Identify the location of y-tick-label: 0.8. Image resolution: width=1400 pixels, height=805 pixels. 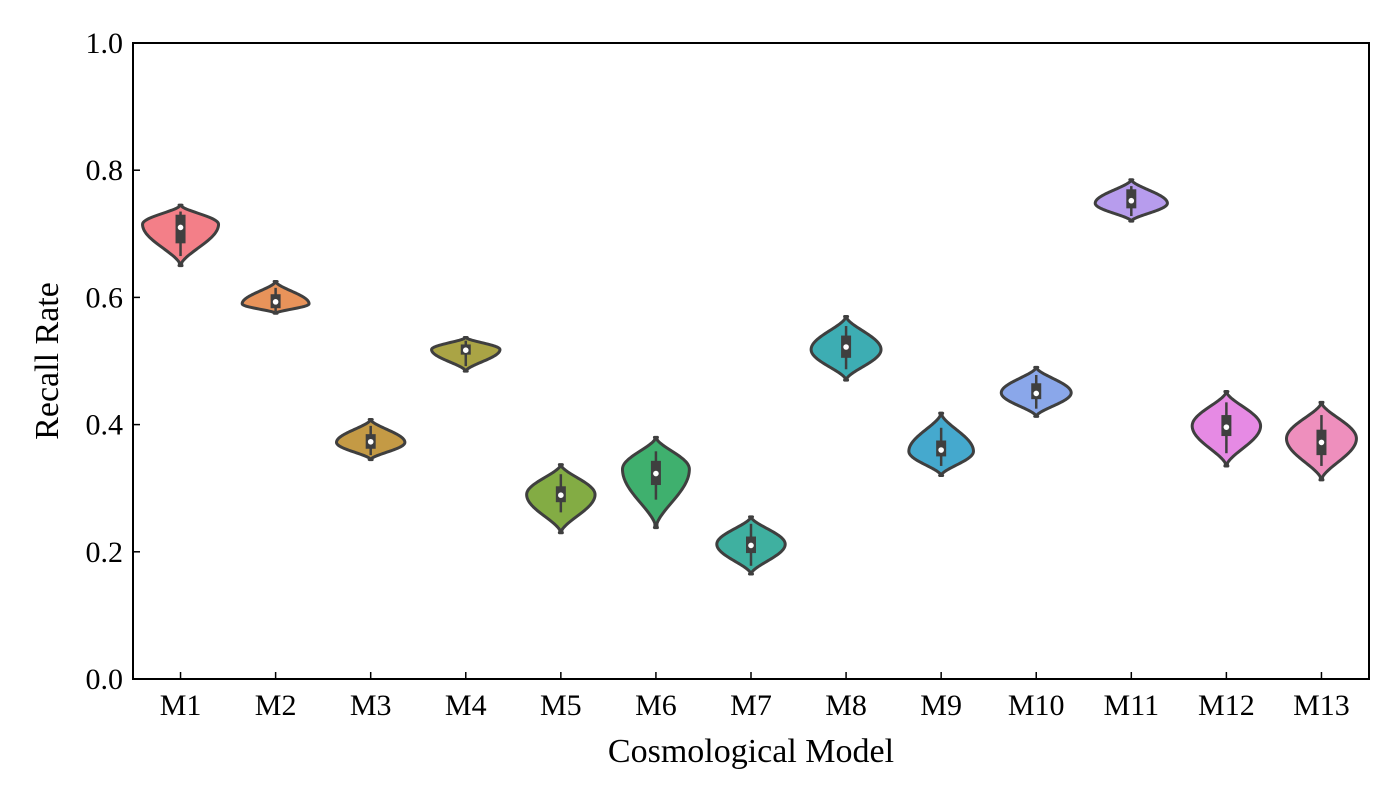
(105, 170).